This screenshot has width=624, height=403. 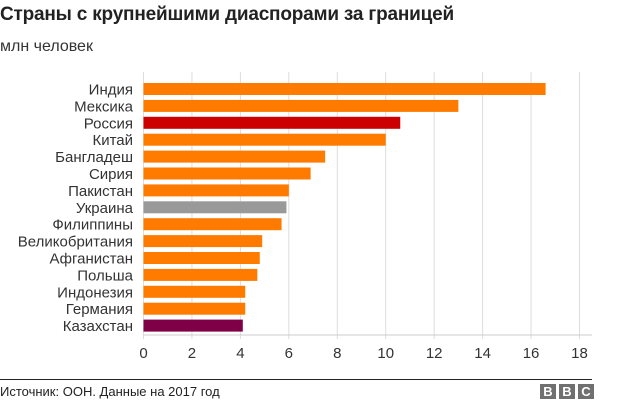 What do you see at coordinates (105, 275) in the screenshot?
I see `category-label: Польша` at bounding box center [105, 275].